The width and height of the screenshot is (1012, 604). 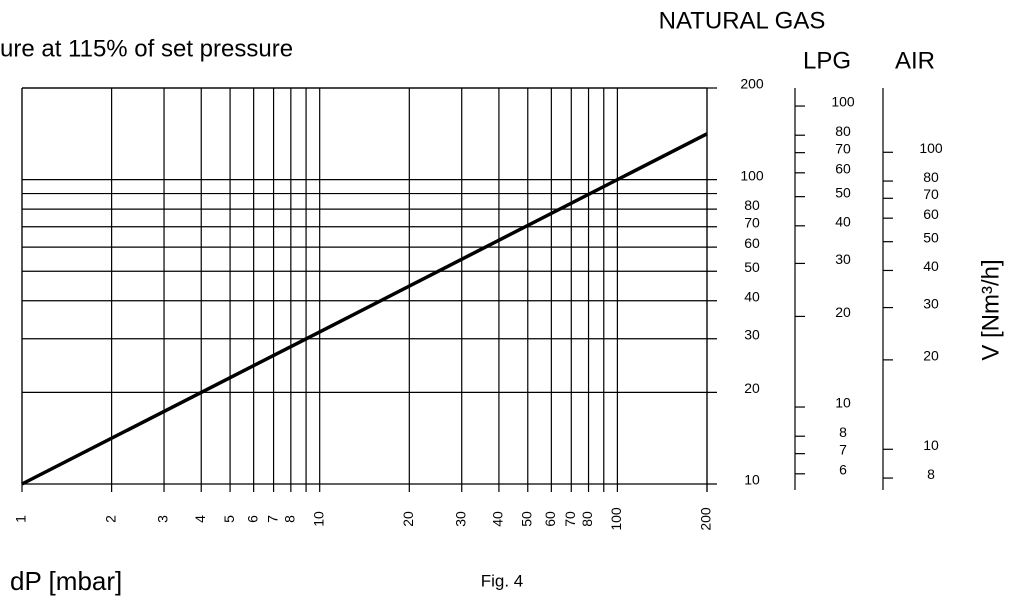 What do you see at coordinates (990, 309) in the screenshot?
I see `y-axis-label: V [Nm³/h]` at bounding box center [990, 309].